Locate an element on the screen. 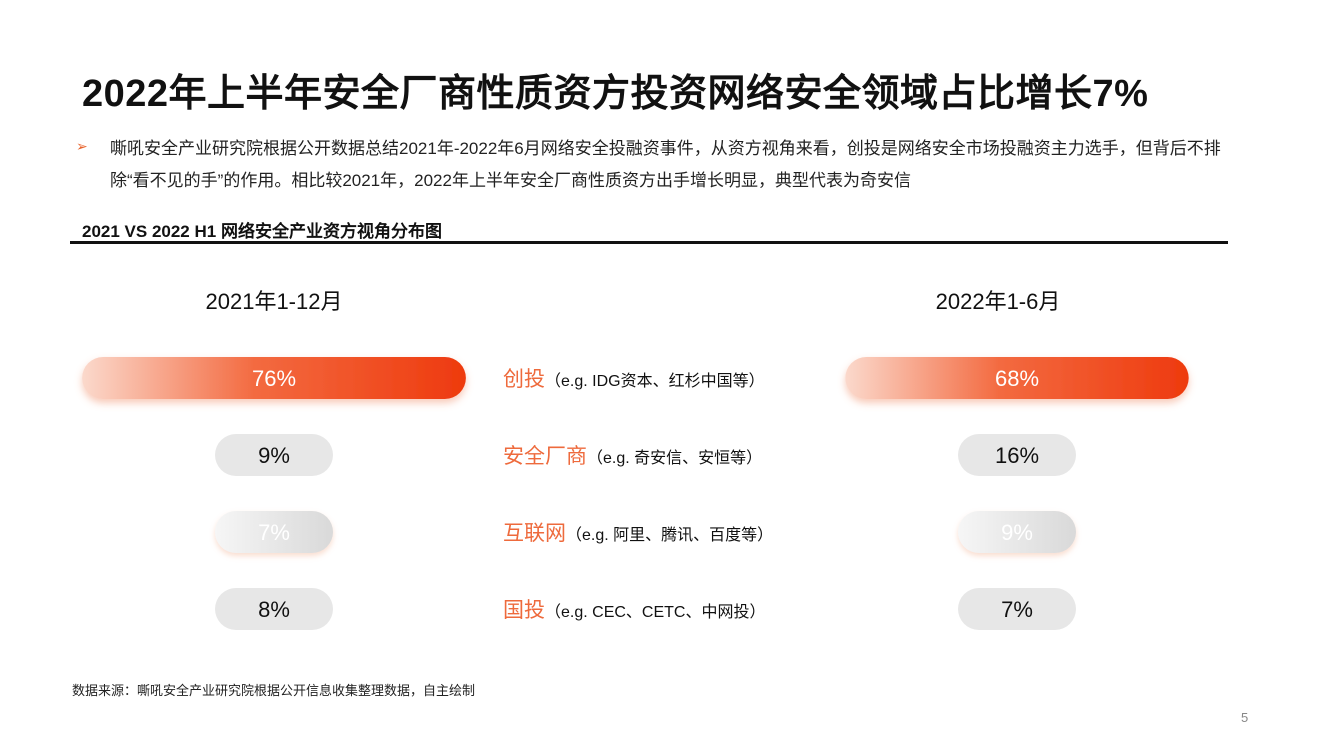 The width and height of the screenshot is (1333, 750). chart-section-label: 2021 VS 2022 H1 网络安全产业资方视角分布图 is located at coordinates (262, 231).